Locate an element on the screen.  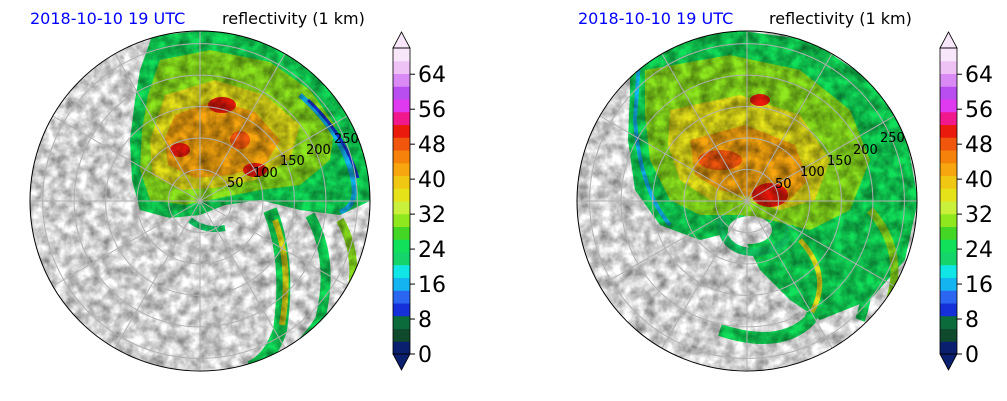
panel-left-date: 2018-10-10 19 UTC is located at coordinates (107, 18).